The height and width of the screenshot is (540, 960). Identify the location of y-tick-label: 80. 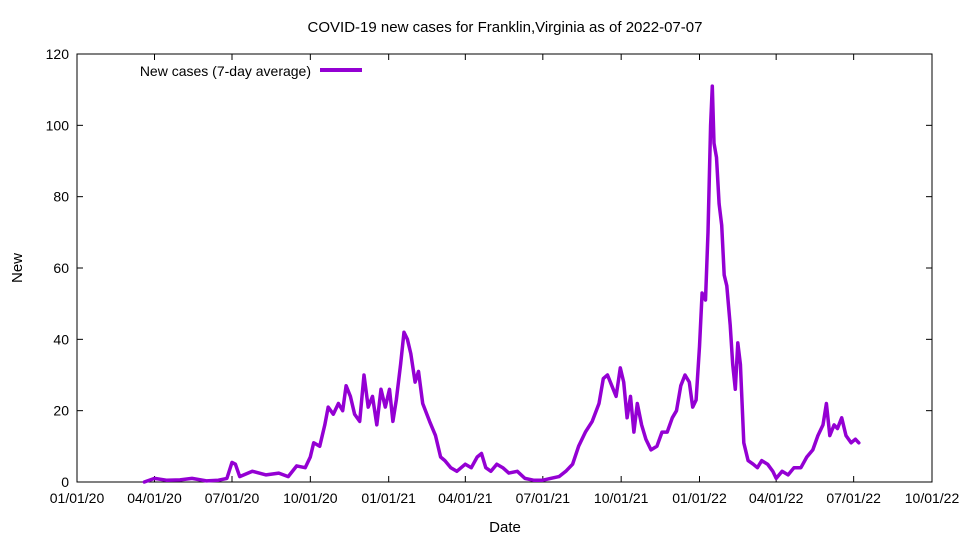
(61, 197).